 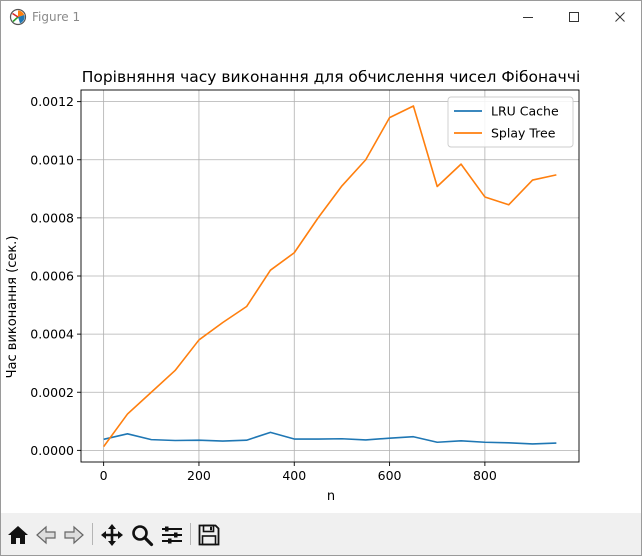 I want to click on close-button, so click(x=619, y=17).